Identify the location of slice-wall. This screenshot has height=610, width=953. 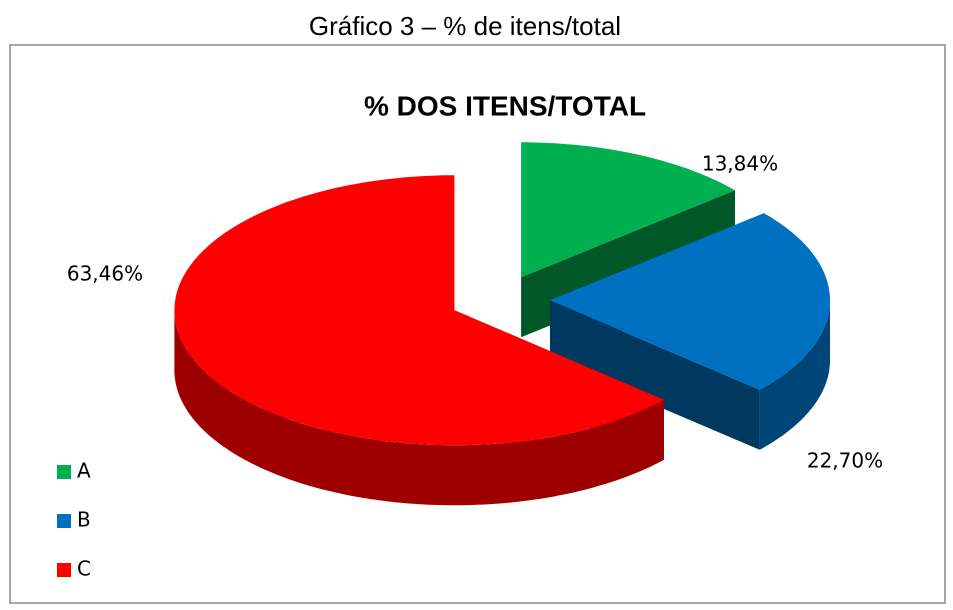
(794, 375).